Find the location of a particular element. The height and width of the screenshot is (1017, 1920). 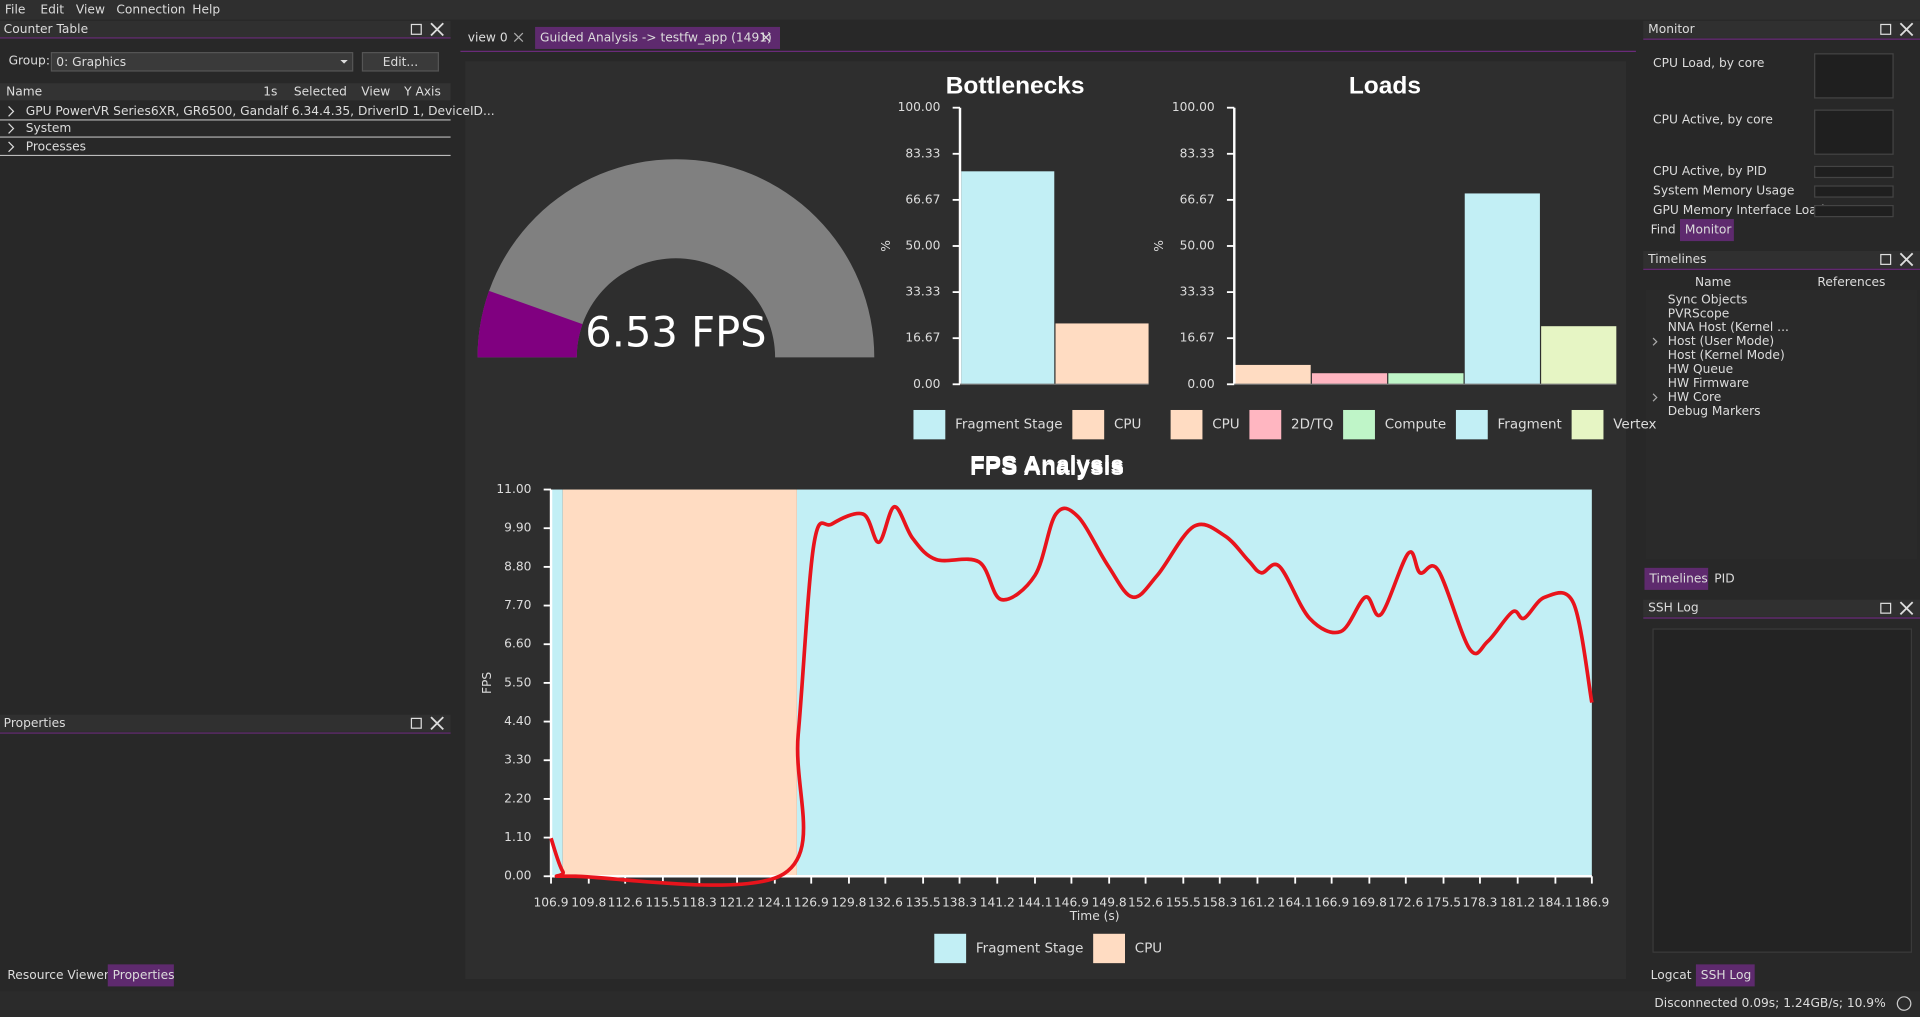

x-tick-label: 106.9 is located at coordinates (551, 903).